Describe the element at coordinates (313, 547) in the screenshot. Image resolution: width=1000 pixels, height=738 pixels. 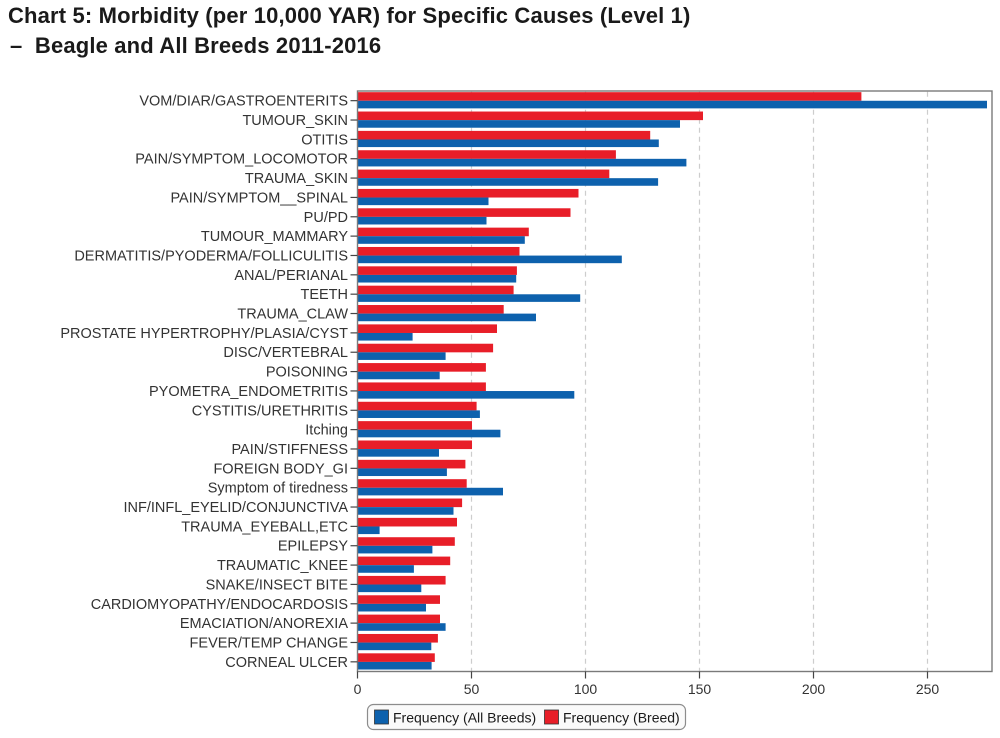
I see `svg-text: EPILEPSY` at that location.